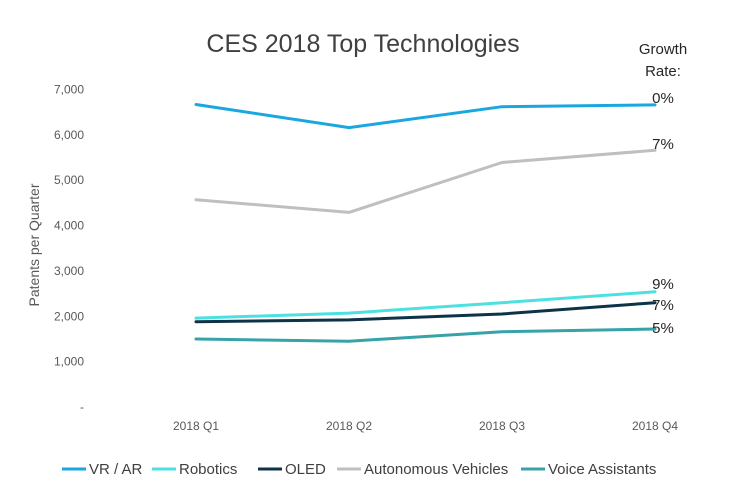 The height and width of the screenshot is (497, 741). I want to click on y-tick-label: 5,000, so click(69, 180).